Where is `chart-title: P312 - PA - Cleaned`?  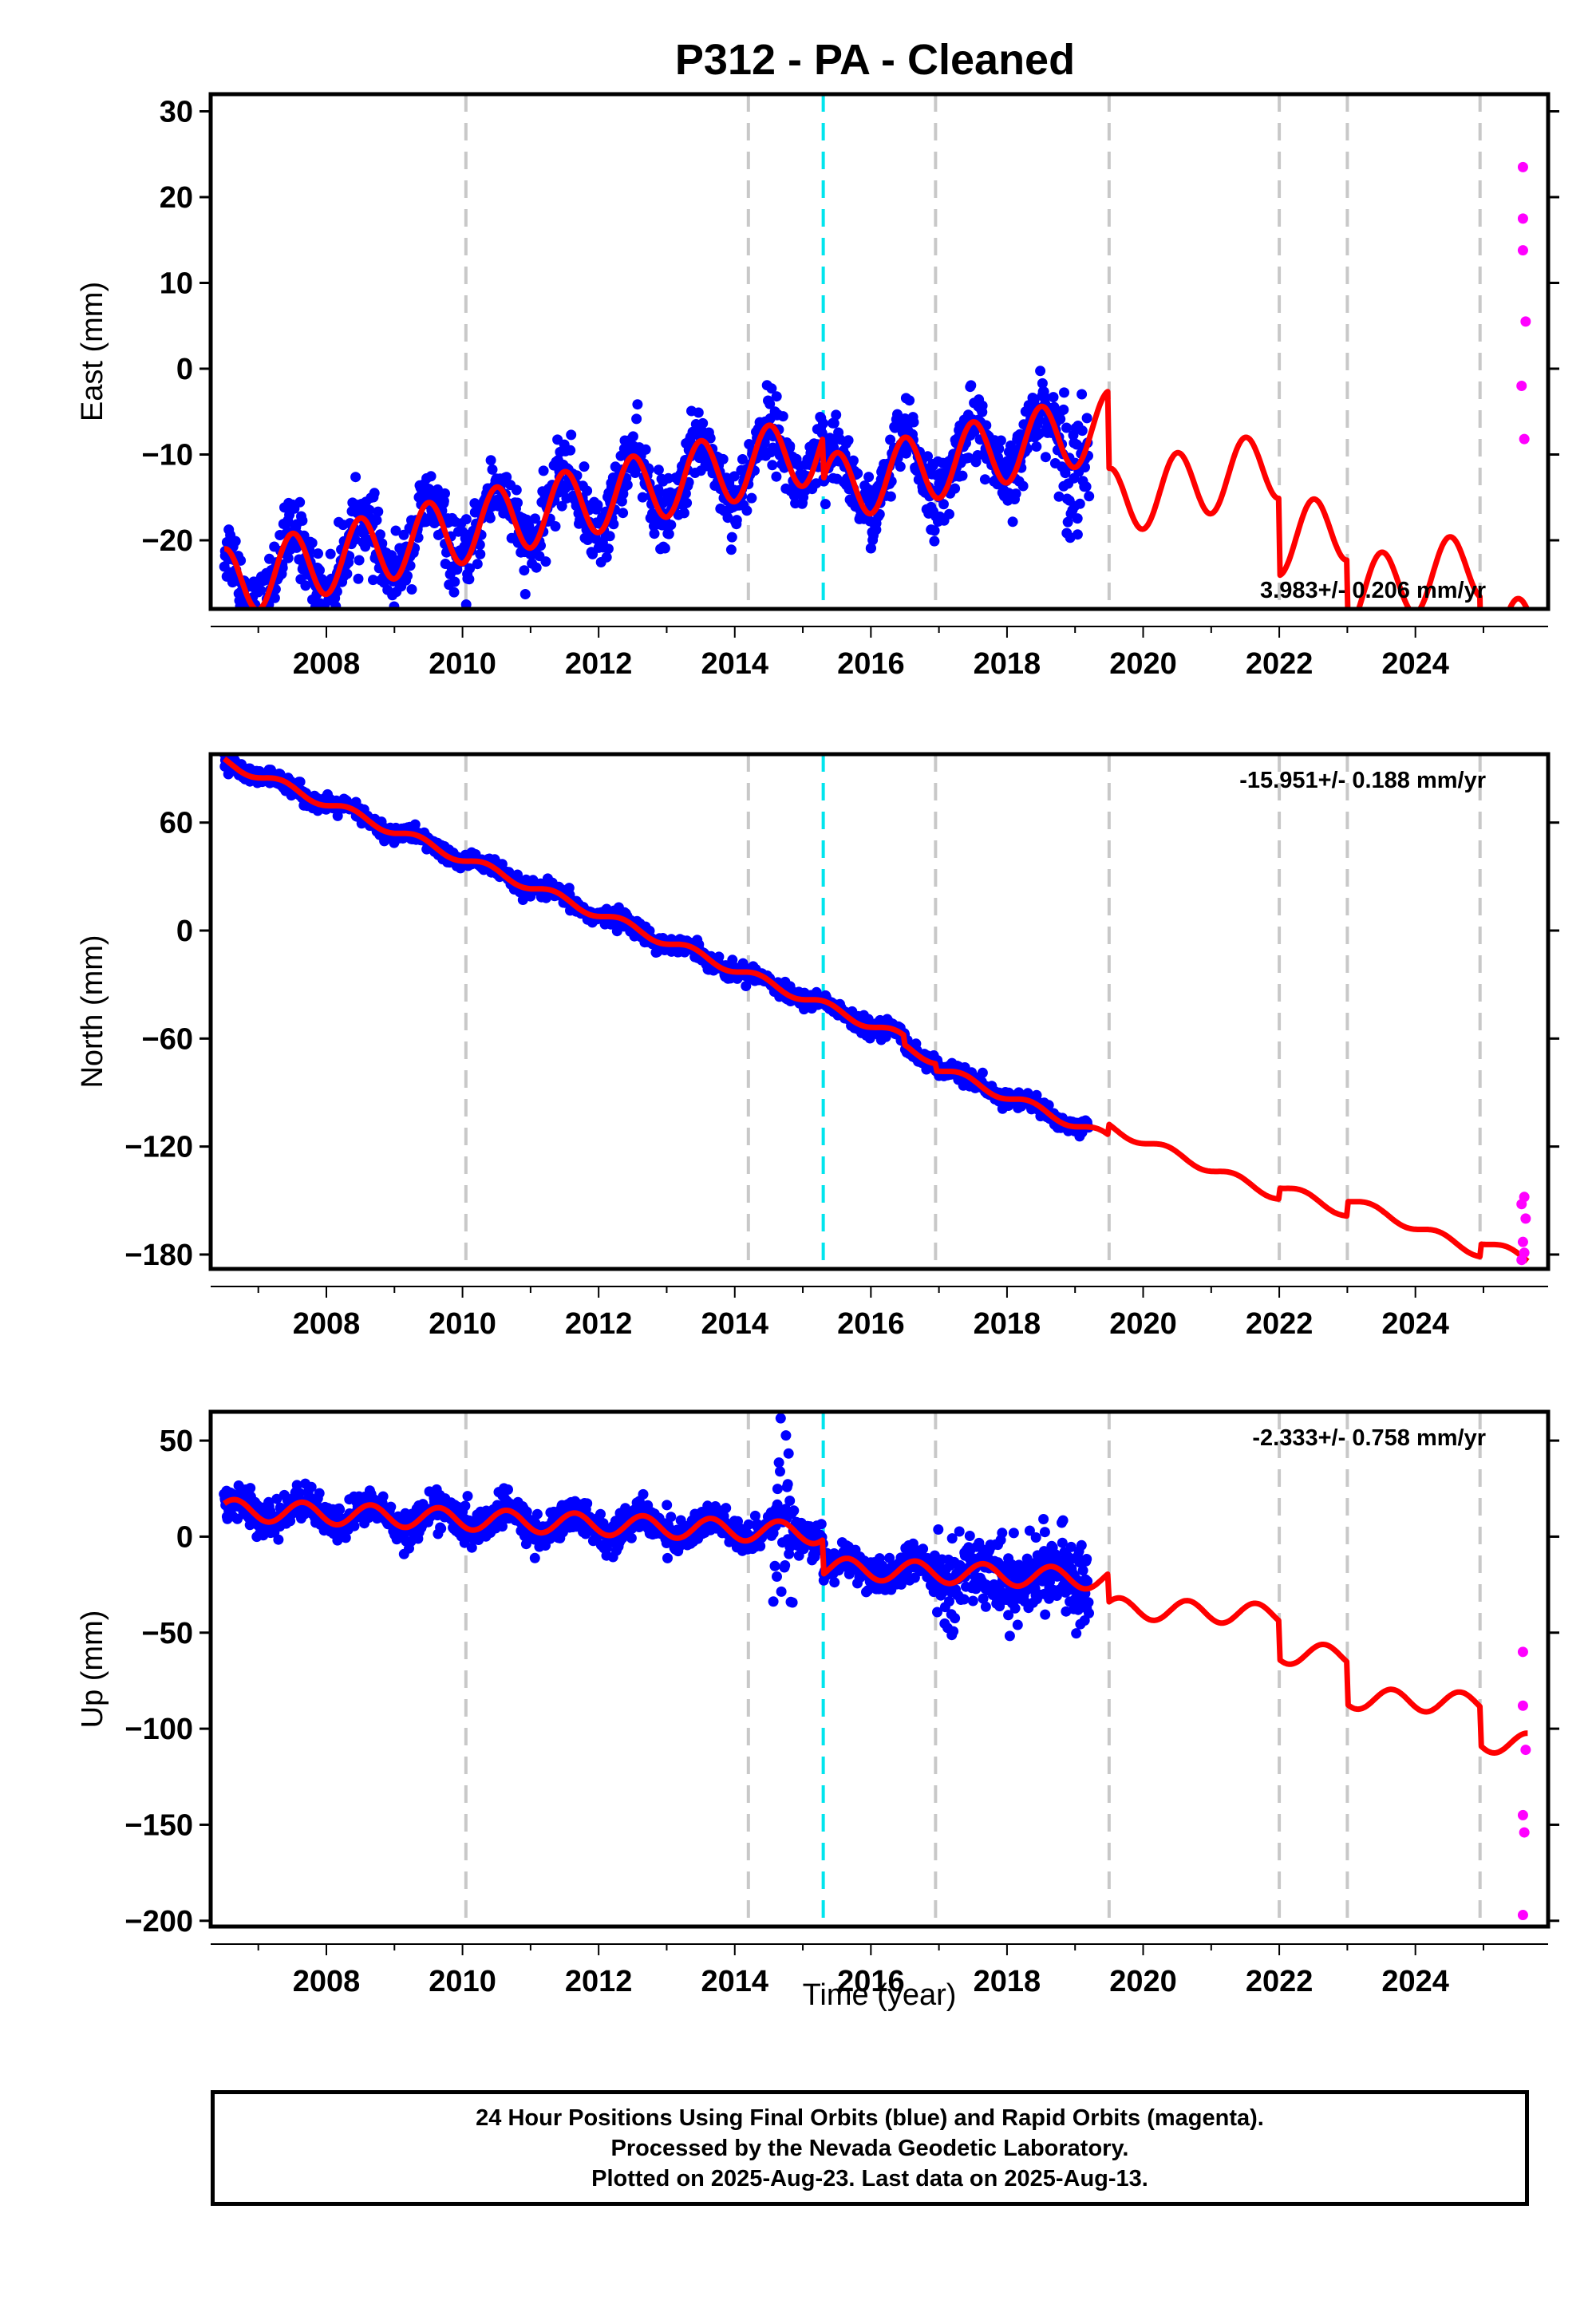 chart-title: P312 - PA - Cleaned is located at coordinates (875, 60).